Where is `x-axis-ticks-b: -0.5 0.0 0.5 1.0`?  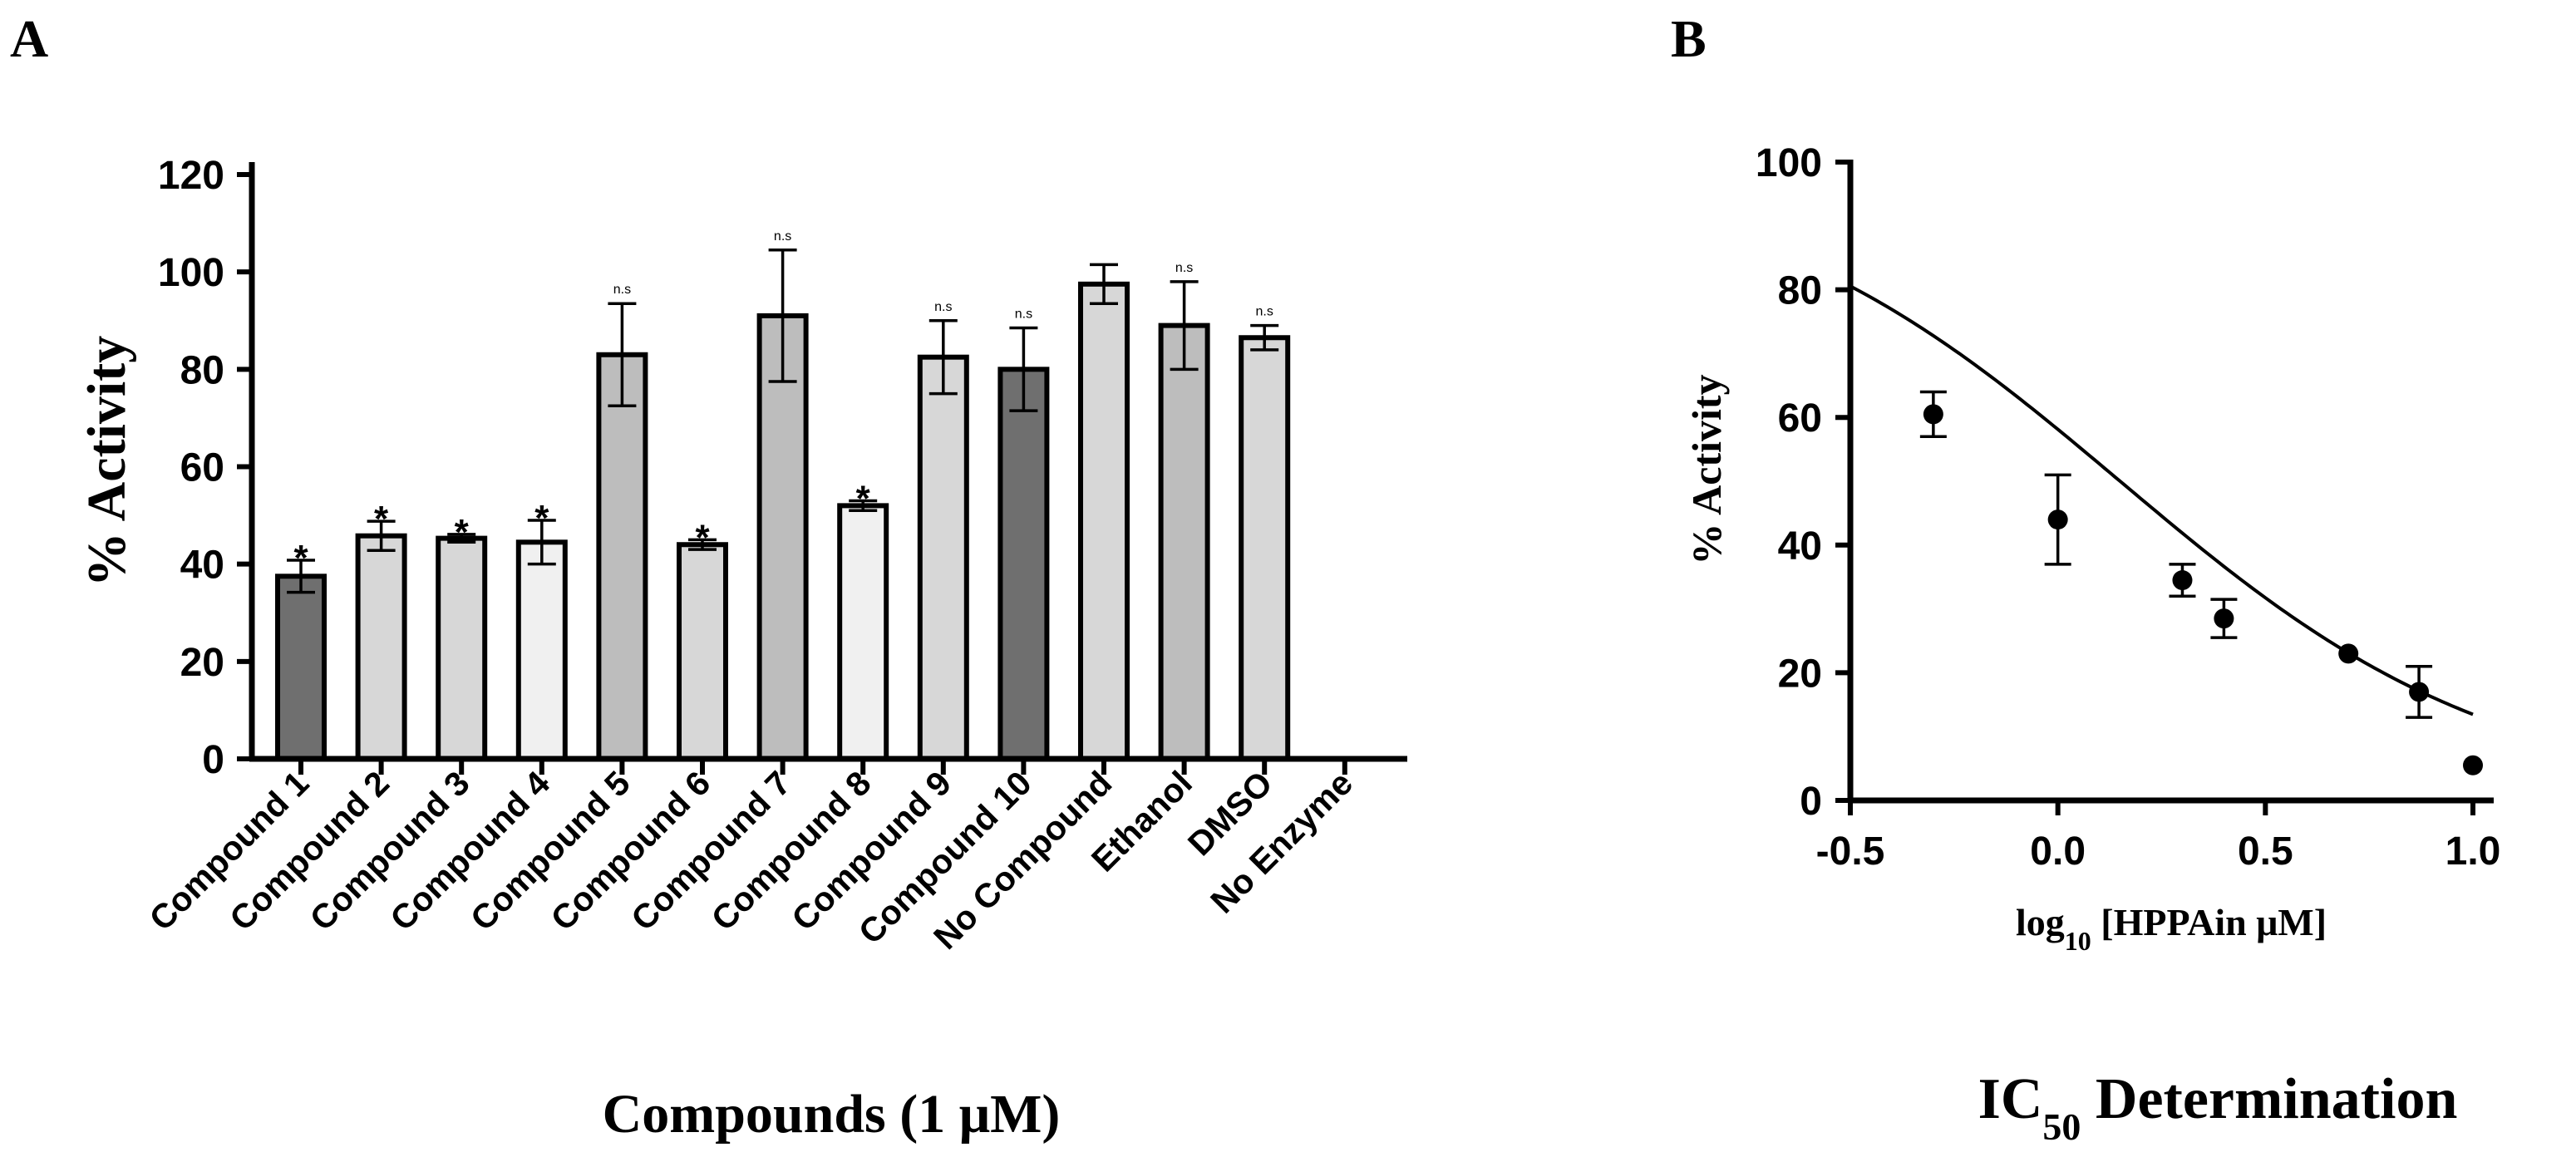
x-axis-ticks-b: -0.5 0.0 0.5 1.0 is located at coordinates (2158, 837).